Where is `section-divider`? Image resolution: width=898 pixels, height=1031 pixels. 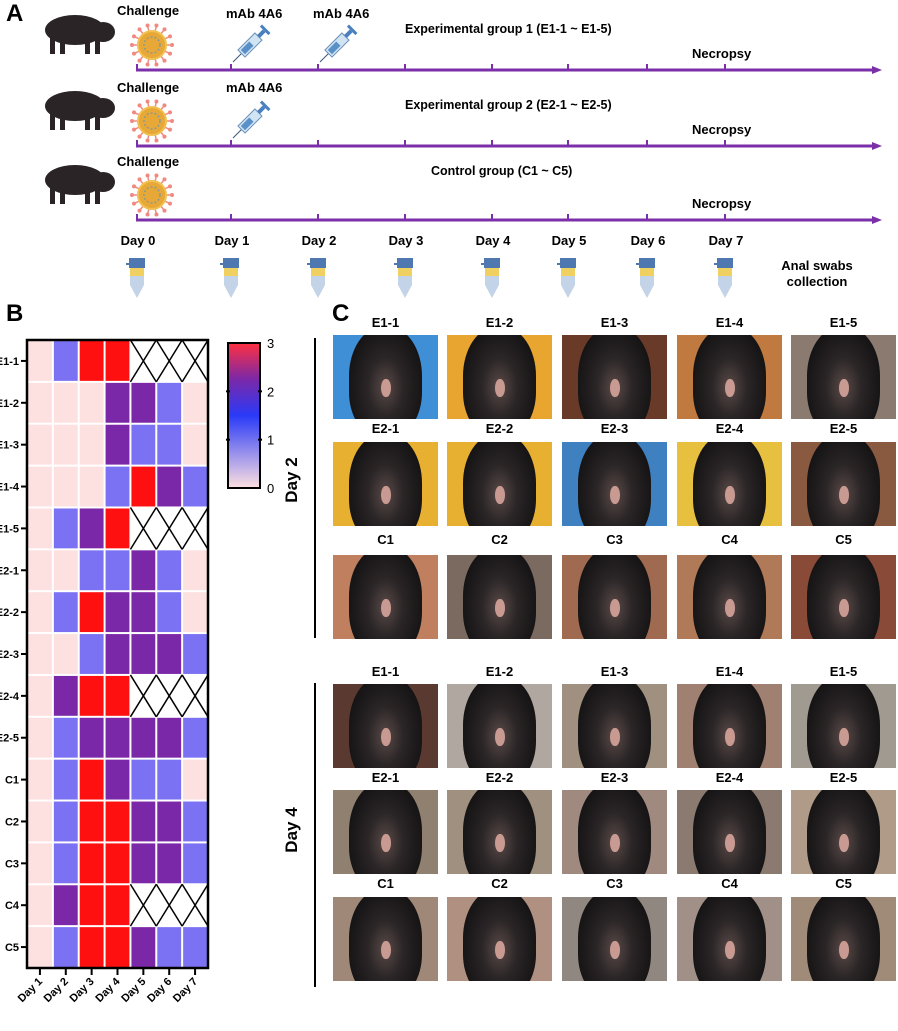 section-divider is located at coordinates (315, 835).